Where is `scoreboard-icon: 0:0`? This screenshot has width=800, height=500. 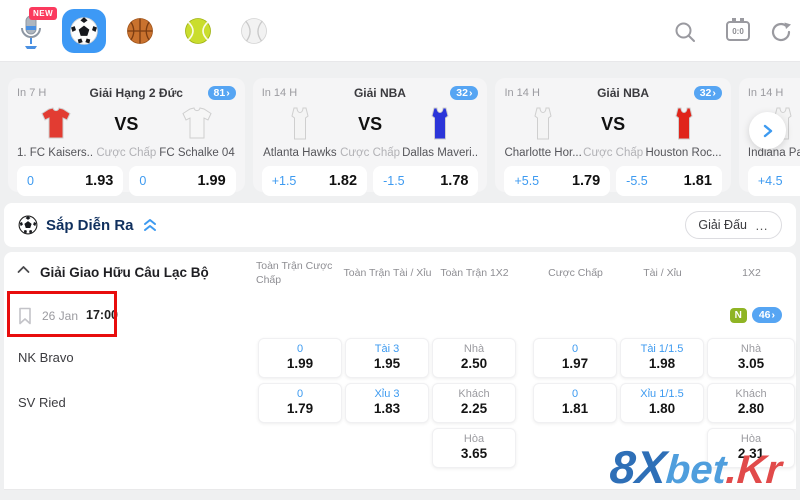 scoreboard-icon: 0:0 is located at coordinates (738, 31).